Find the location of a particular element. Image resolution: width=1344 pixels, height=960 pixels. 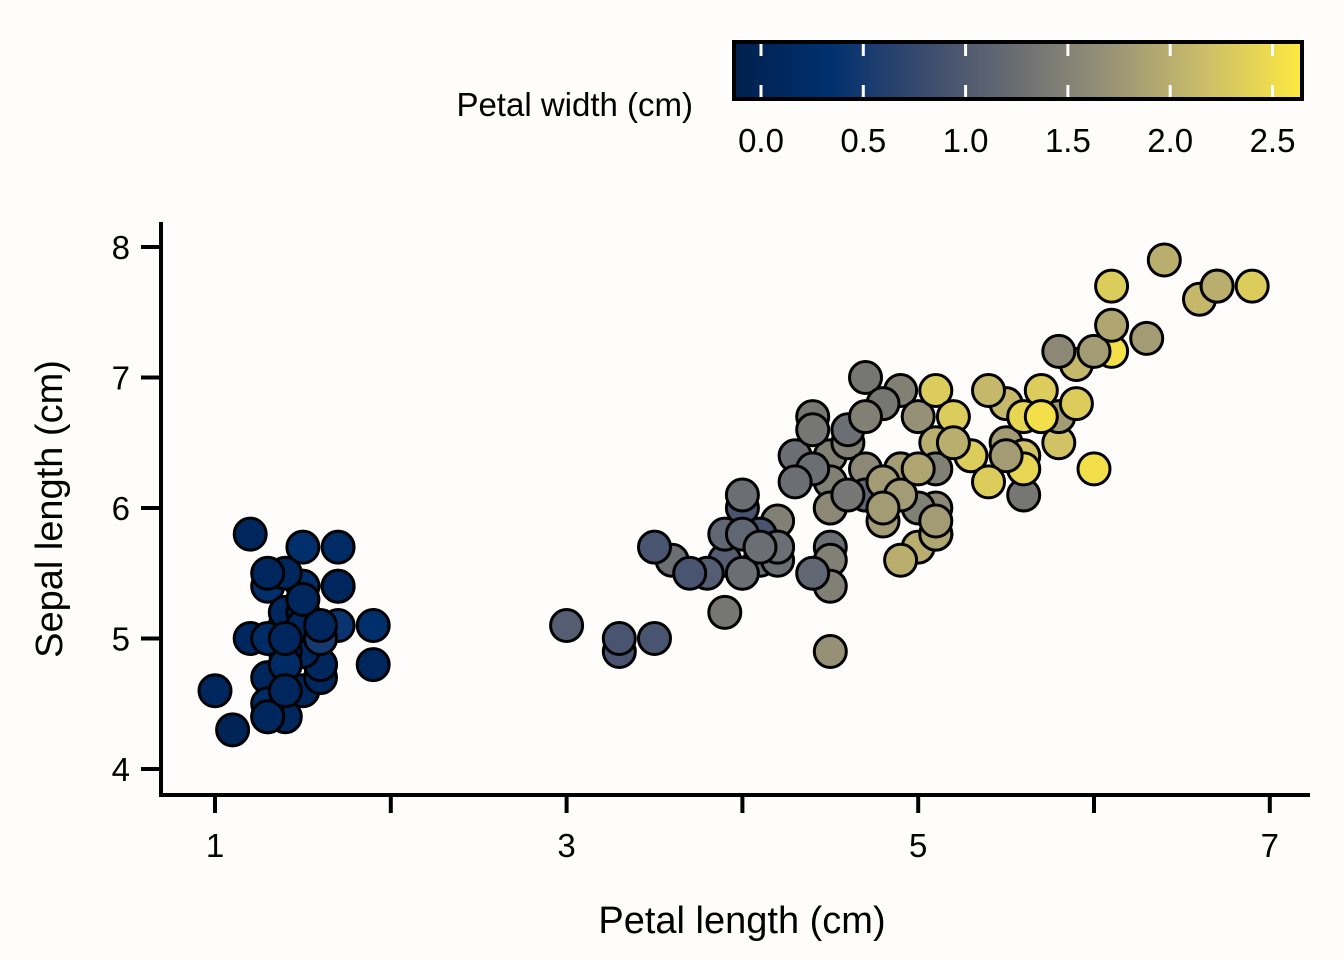

colorbar is located at coordinates (1018, 70).